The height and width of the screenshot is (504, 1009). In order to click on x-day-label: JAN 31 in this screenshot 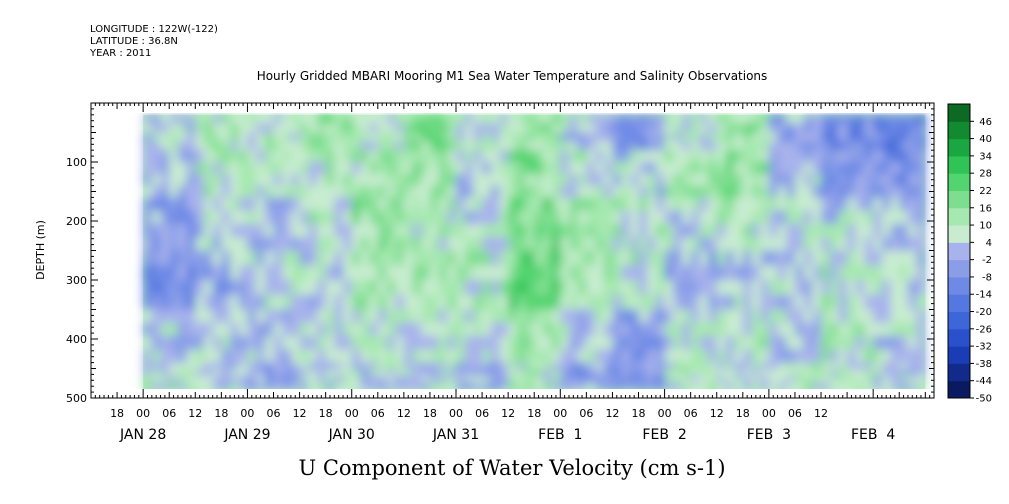, I will do `click(455, 435)`.